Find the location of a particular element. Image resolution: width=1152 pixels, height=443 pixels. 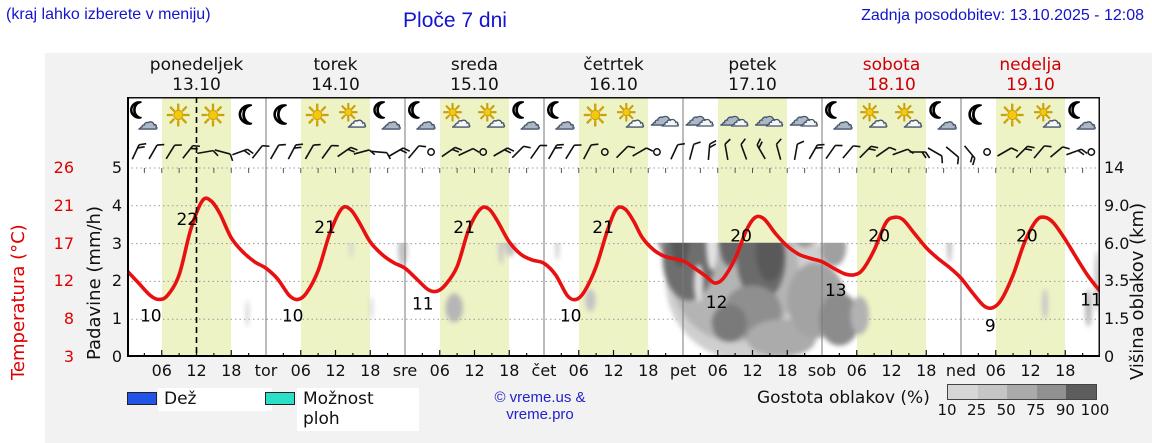

showers-legend-label: Možnost ploh is located at coordinates (358, 409).